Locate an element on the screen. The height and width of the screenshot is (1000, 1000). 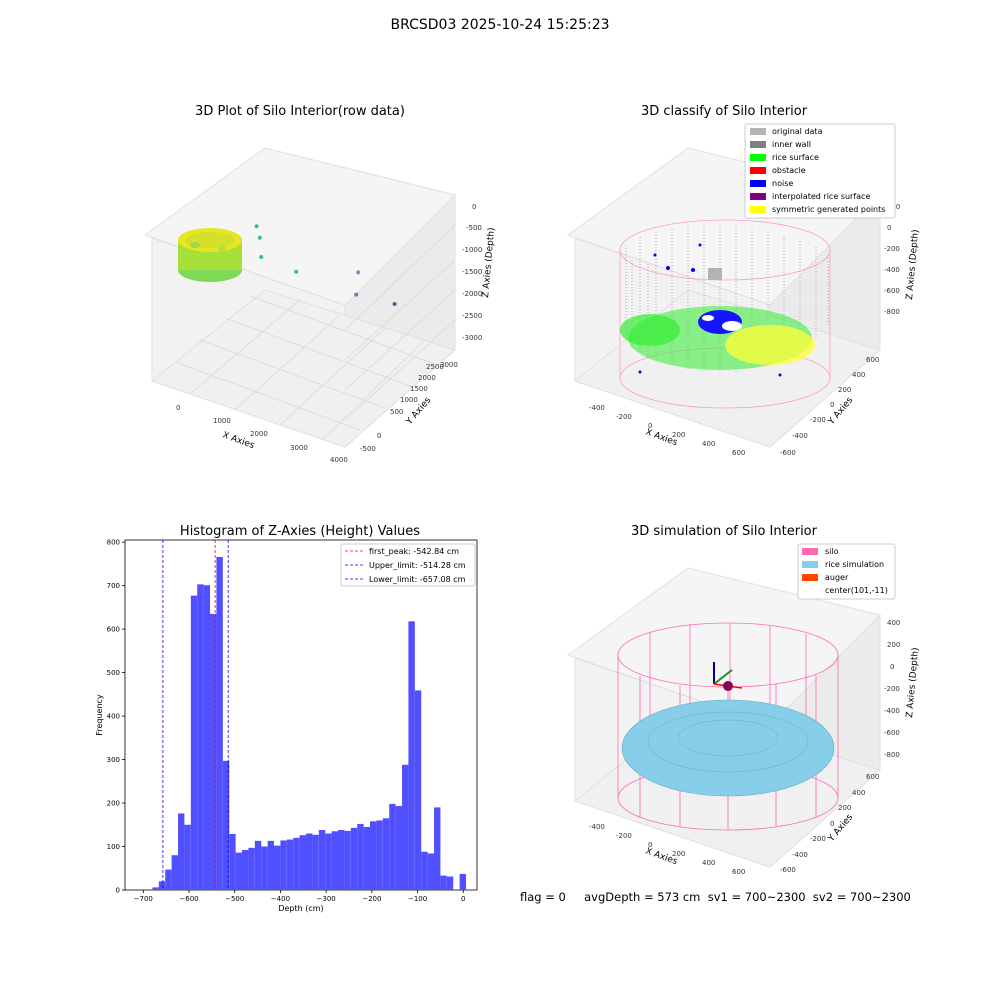
raw-point-cloud is located at coordinates (210, 255).